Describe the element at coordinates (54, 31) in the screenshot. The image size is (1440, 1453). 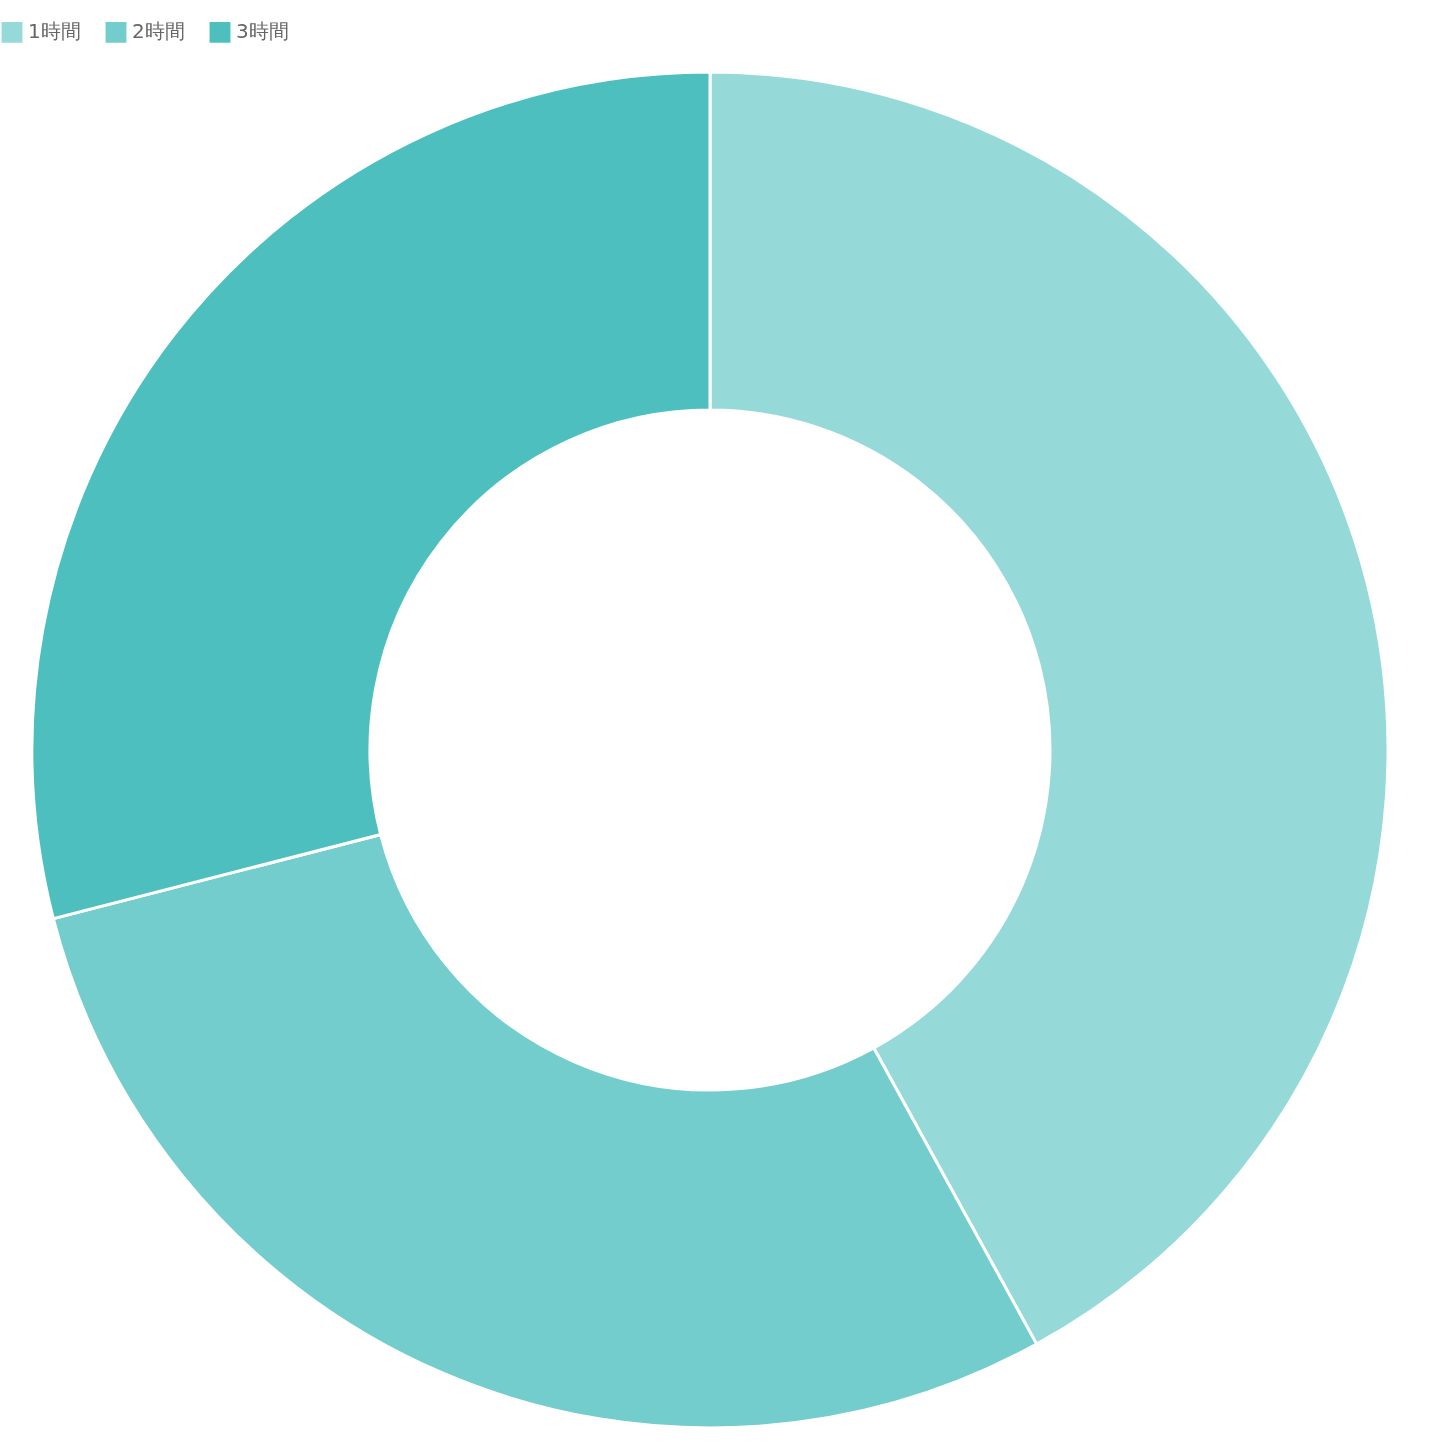
I see `legend-label: 1時間` at that location.